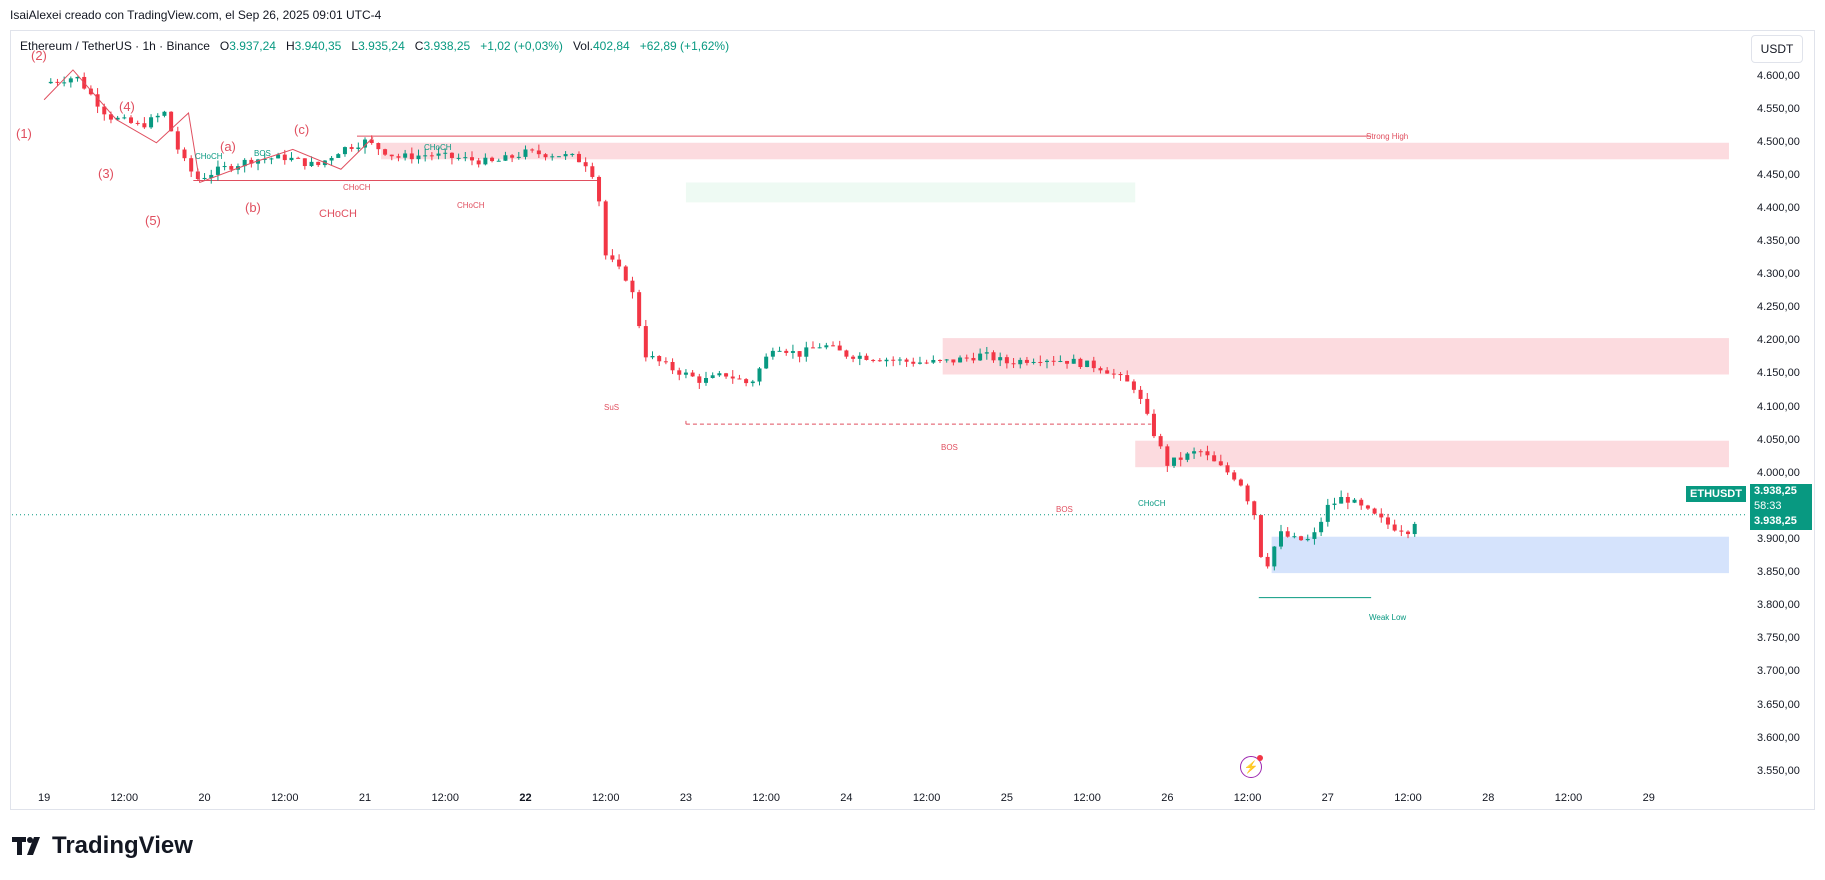  I want to click on price-tick: 3.600,00, so click(1778, 737).